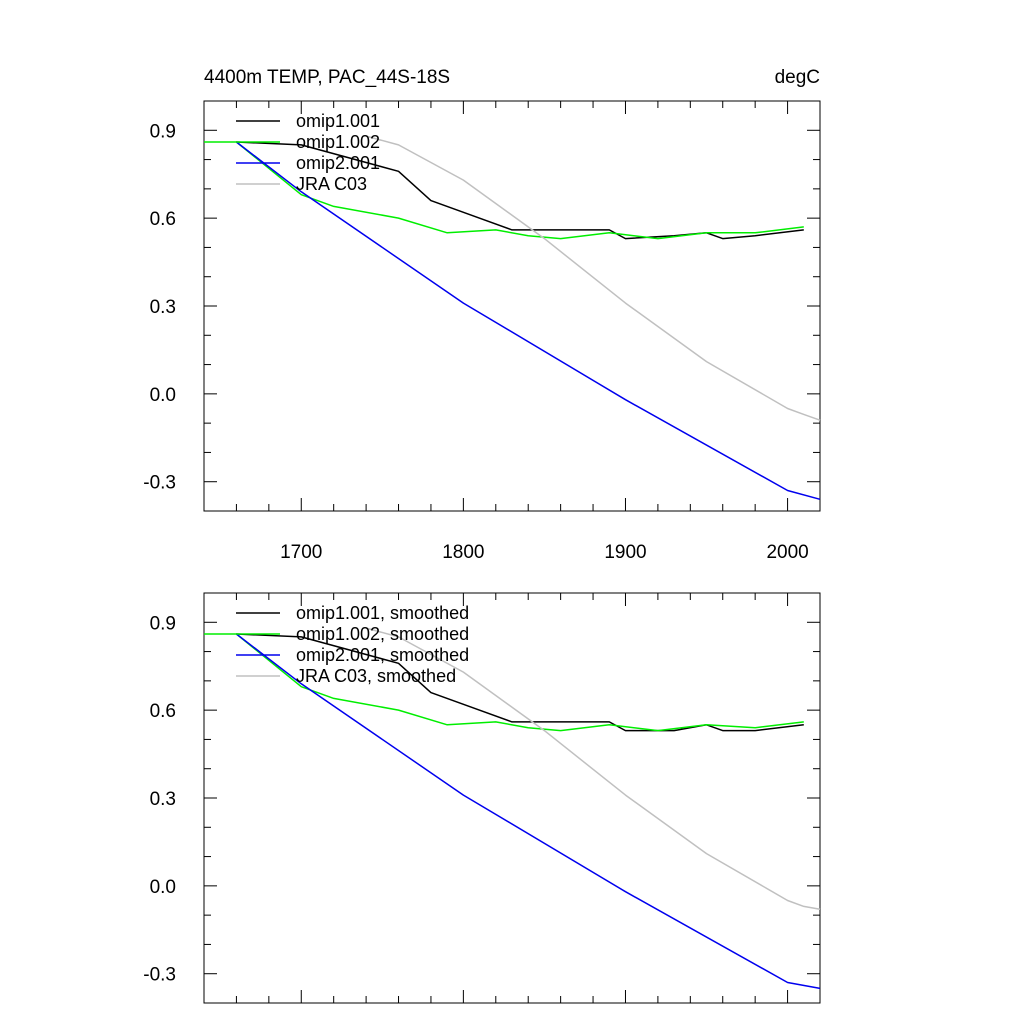 The height and width of the screenshot is (1024, 1024). I want to click on units-label: degC, so click(797, 77).